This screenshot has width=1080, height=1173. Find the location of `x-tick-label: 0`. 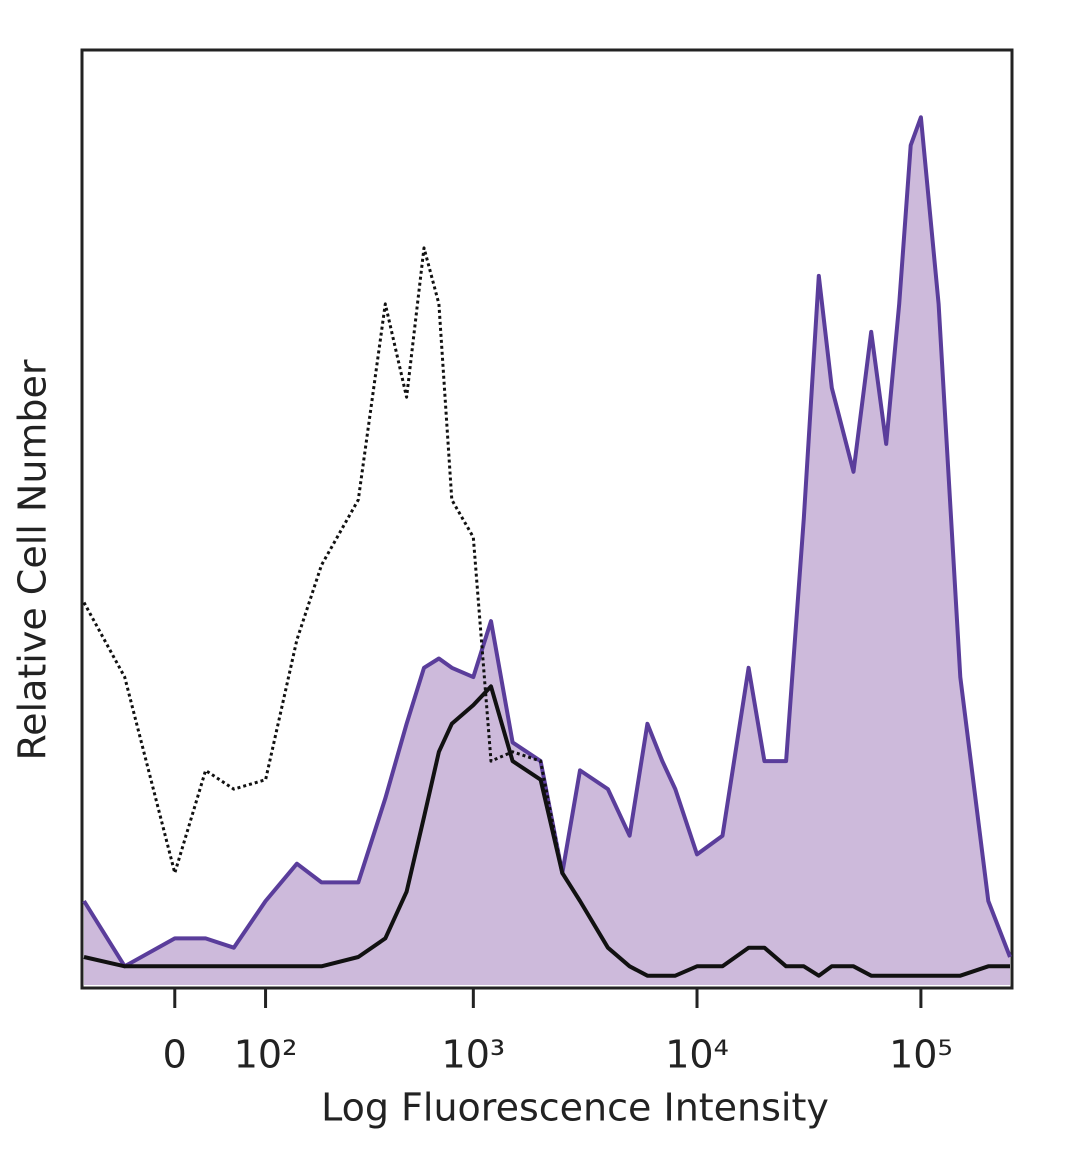

x-tick-label: 0 is located at coordinates (175, 1055).